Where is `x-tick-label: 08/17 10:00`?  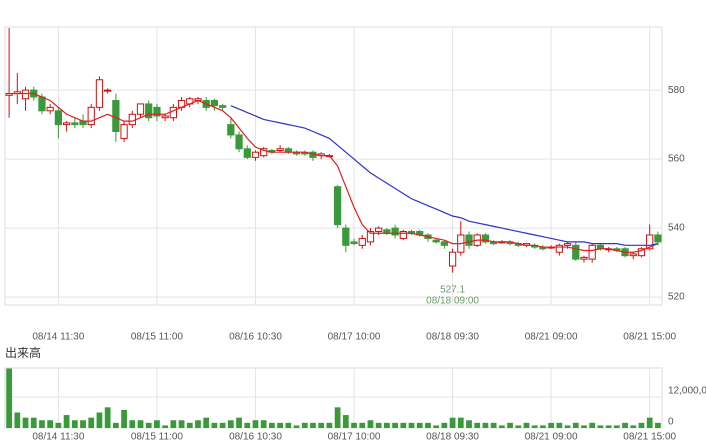 x-tick-label: 08/17 10:00 is located at coordinates (354, 437).